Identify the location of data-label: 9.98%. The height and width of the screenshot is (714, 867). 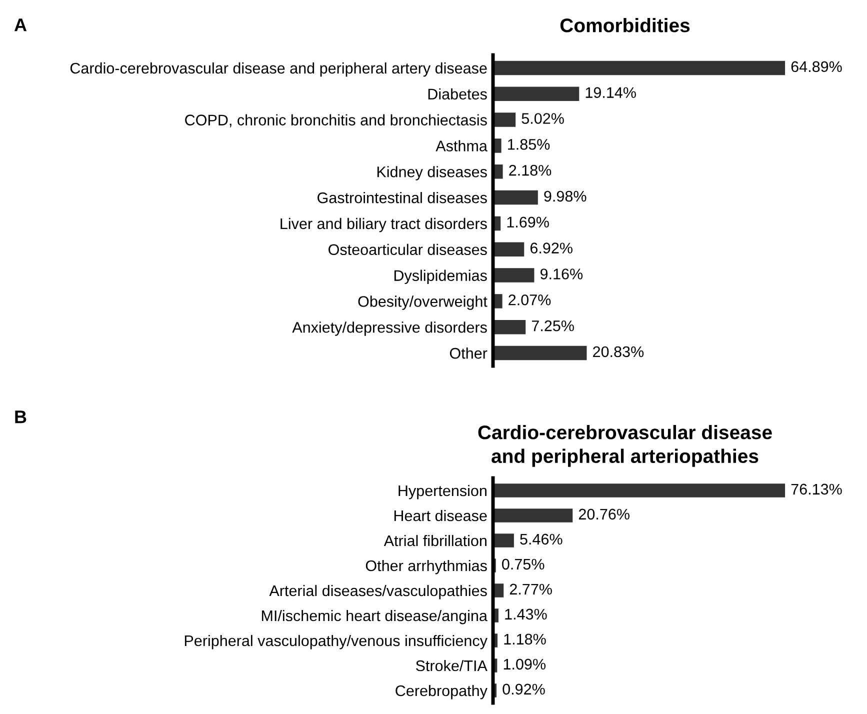
(565, 196).